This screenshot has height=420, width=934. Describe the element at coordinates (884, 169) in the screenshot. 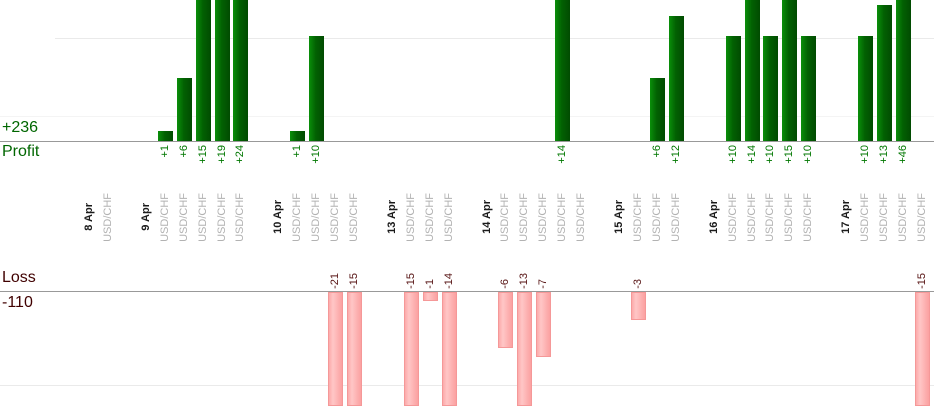

I see `profit-value-label-cell: +13` at that location.